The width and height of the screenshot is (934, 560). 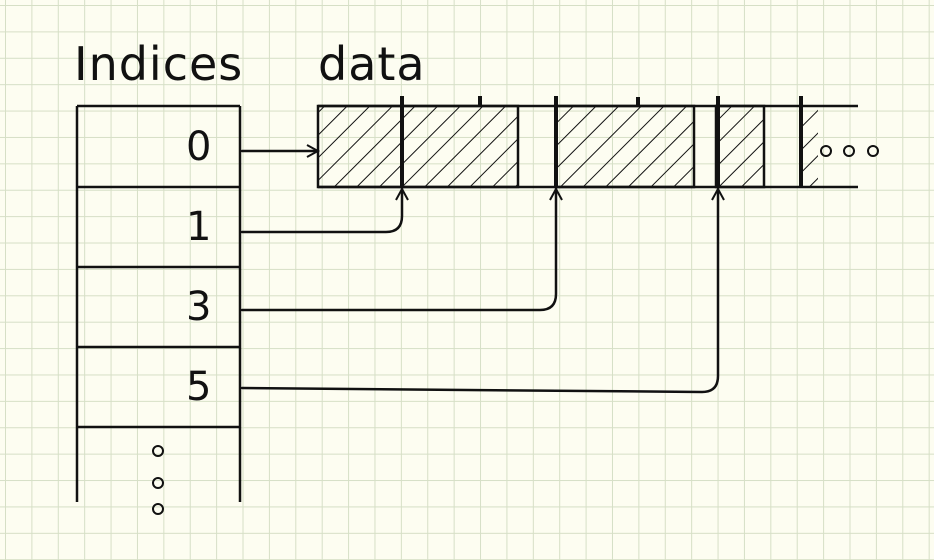 I want to click on data-title: data, so click(x=372, y=64).